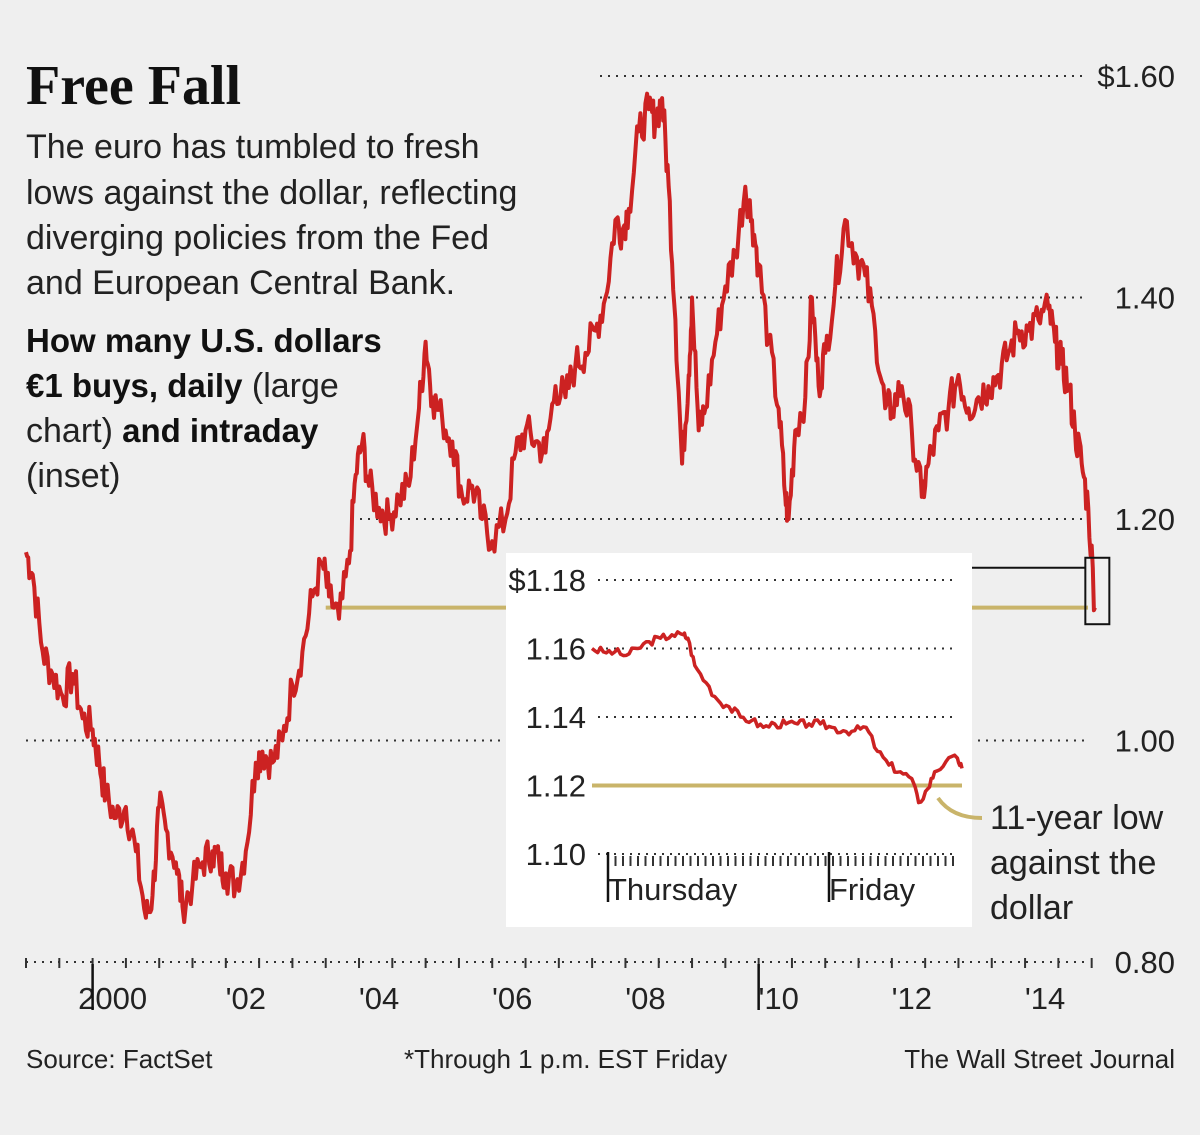 The height and width of the screenshot is (1135, 1200). I want to click on x-tick-label: '10, so click(778, 998).